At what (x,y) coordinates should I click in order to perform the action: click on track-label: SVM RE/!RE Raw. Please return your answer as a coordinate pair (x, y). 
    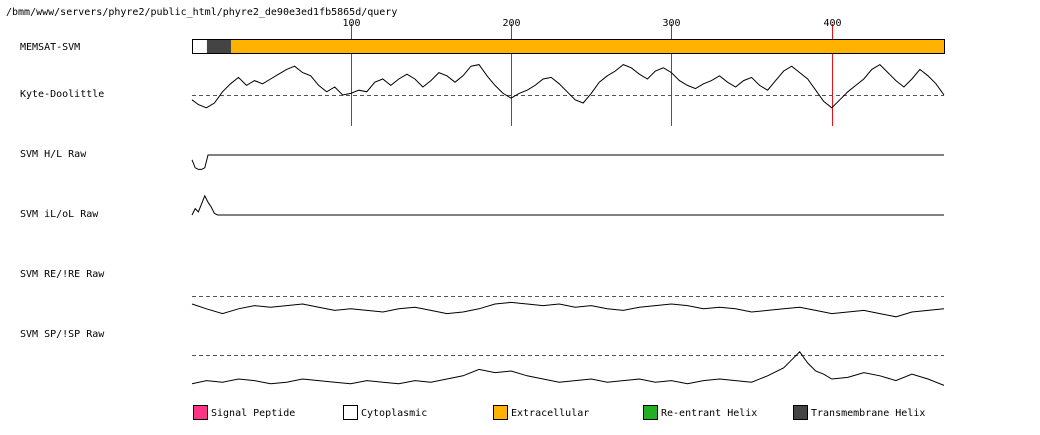
    Looking at the image, I should click on (62, 274).